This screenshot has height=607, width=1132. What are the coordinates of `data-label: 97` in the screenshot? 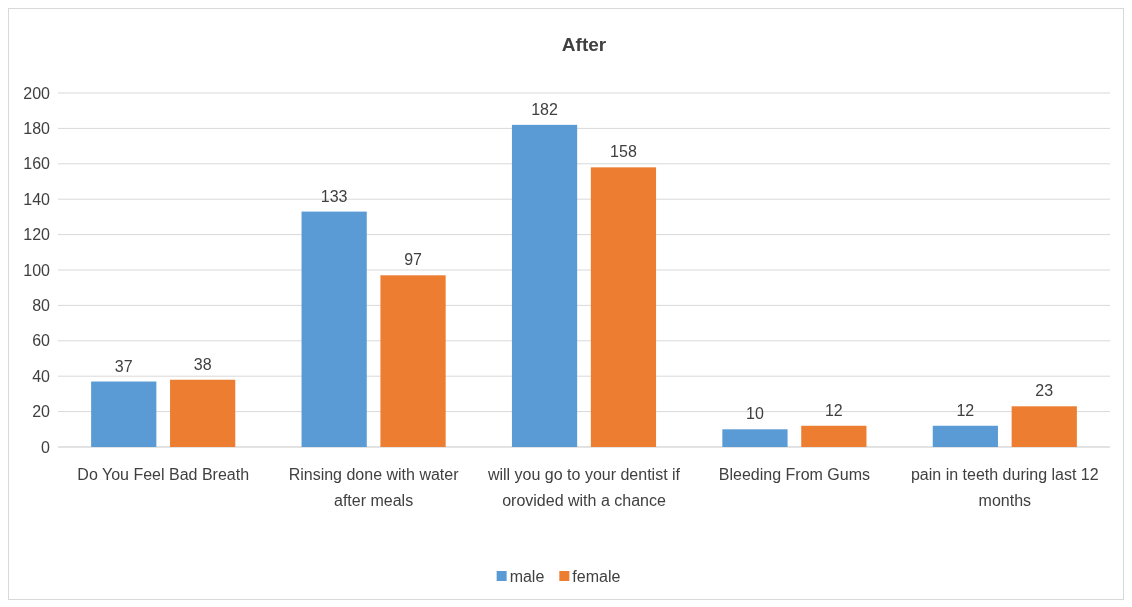 It's located at (413, 260).